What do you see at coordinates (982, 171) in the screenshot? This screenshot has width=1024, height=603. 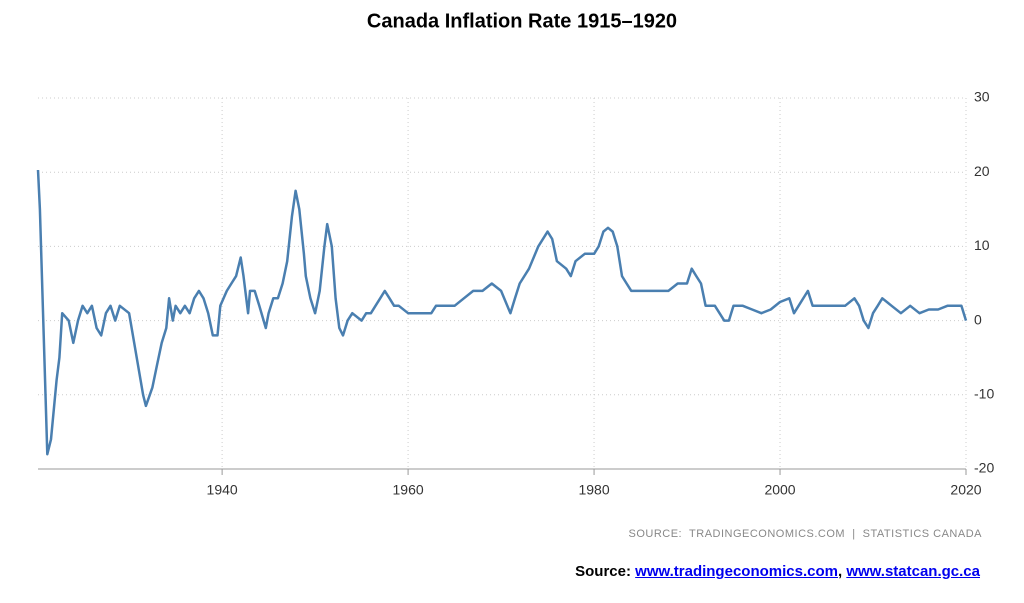 I see `y-tick-label: 20` at bounding box center [982, 171].